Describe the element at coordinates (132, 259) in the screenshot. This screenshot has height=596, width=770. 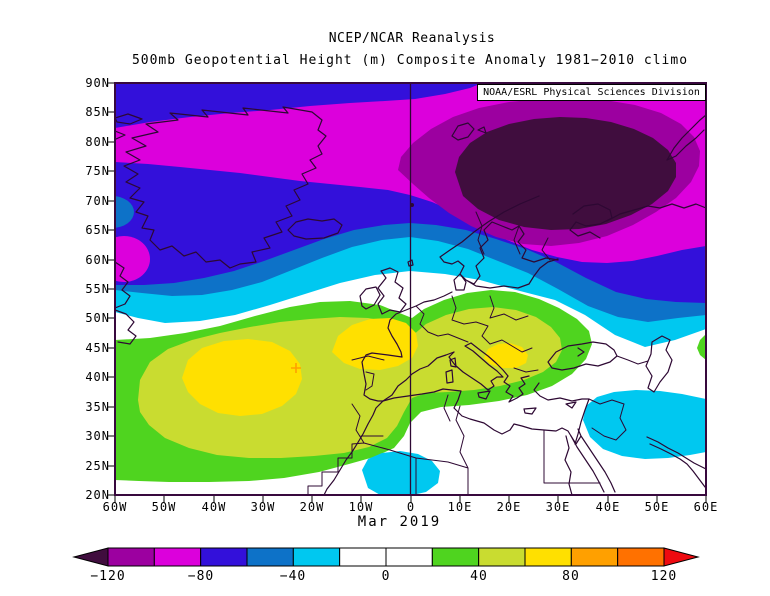
I see `magenta-blob-left` at that location.